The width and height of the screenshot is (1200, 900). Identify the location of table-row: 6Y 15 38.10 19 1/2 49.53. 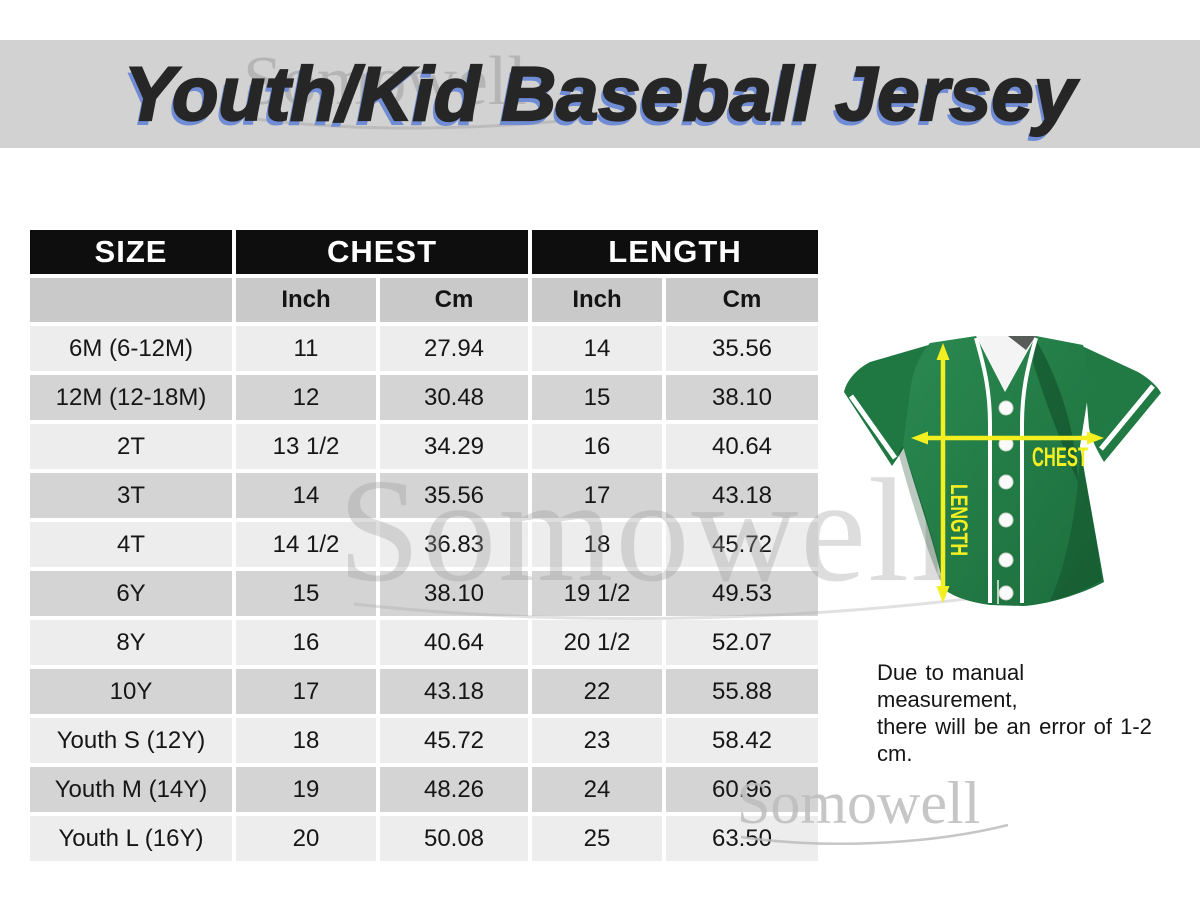
(424, 593).